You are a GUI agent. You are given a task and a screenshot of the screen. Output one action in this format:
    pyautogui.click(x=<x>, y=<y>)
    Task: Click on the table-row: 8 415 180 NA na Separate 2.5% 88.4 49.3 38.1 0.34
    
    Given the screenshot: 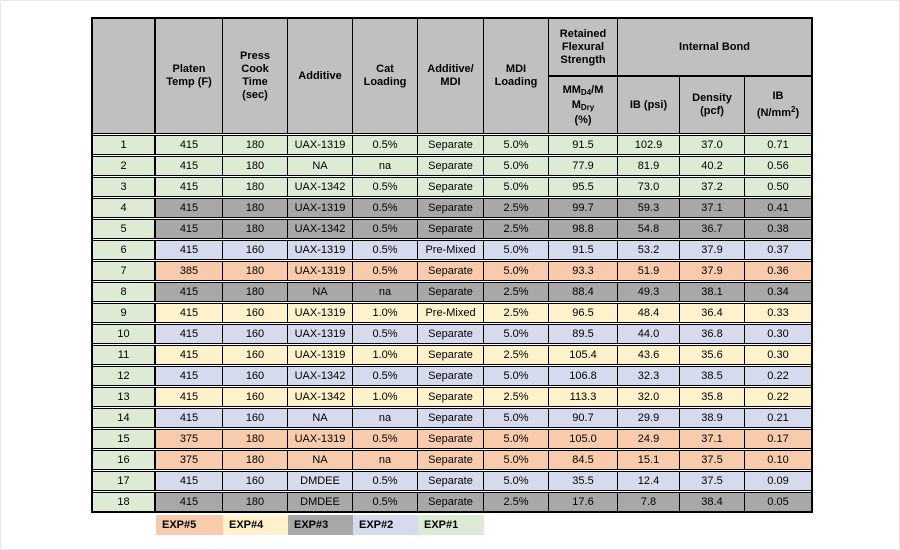 What is the action you would take?
    pyautogui.click(x=452, y=290)
    